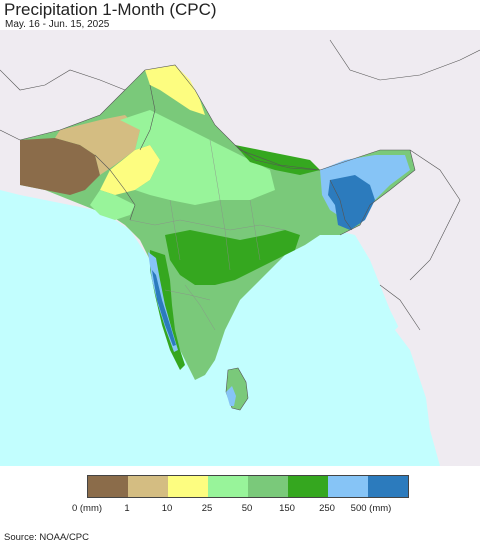 Image resolution: width=480 pixels, height=546 pixels. Describe the element at coordinates (127, 508) in the screenshot. I see `legend-tick-1: 1` at that location.